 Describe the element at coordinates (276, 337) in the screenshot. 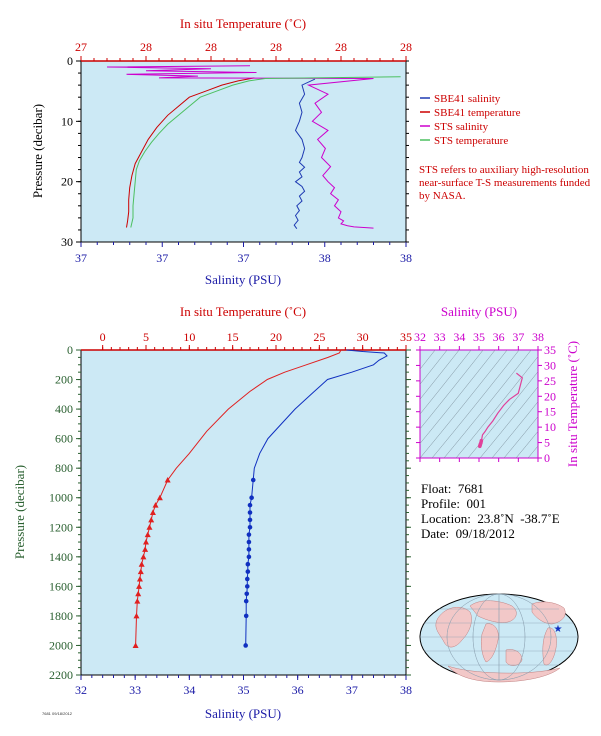

I see `full-profile-top-tick-label: 20` at that location.